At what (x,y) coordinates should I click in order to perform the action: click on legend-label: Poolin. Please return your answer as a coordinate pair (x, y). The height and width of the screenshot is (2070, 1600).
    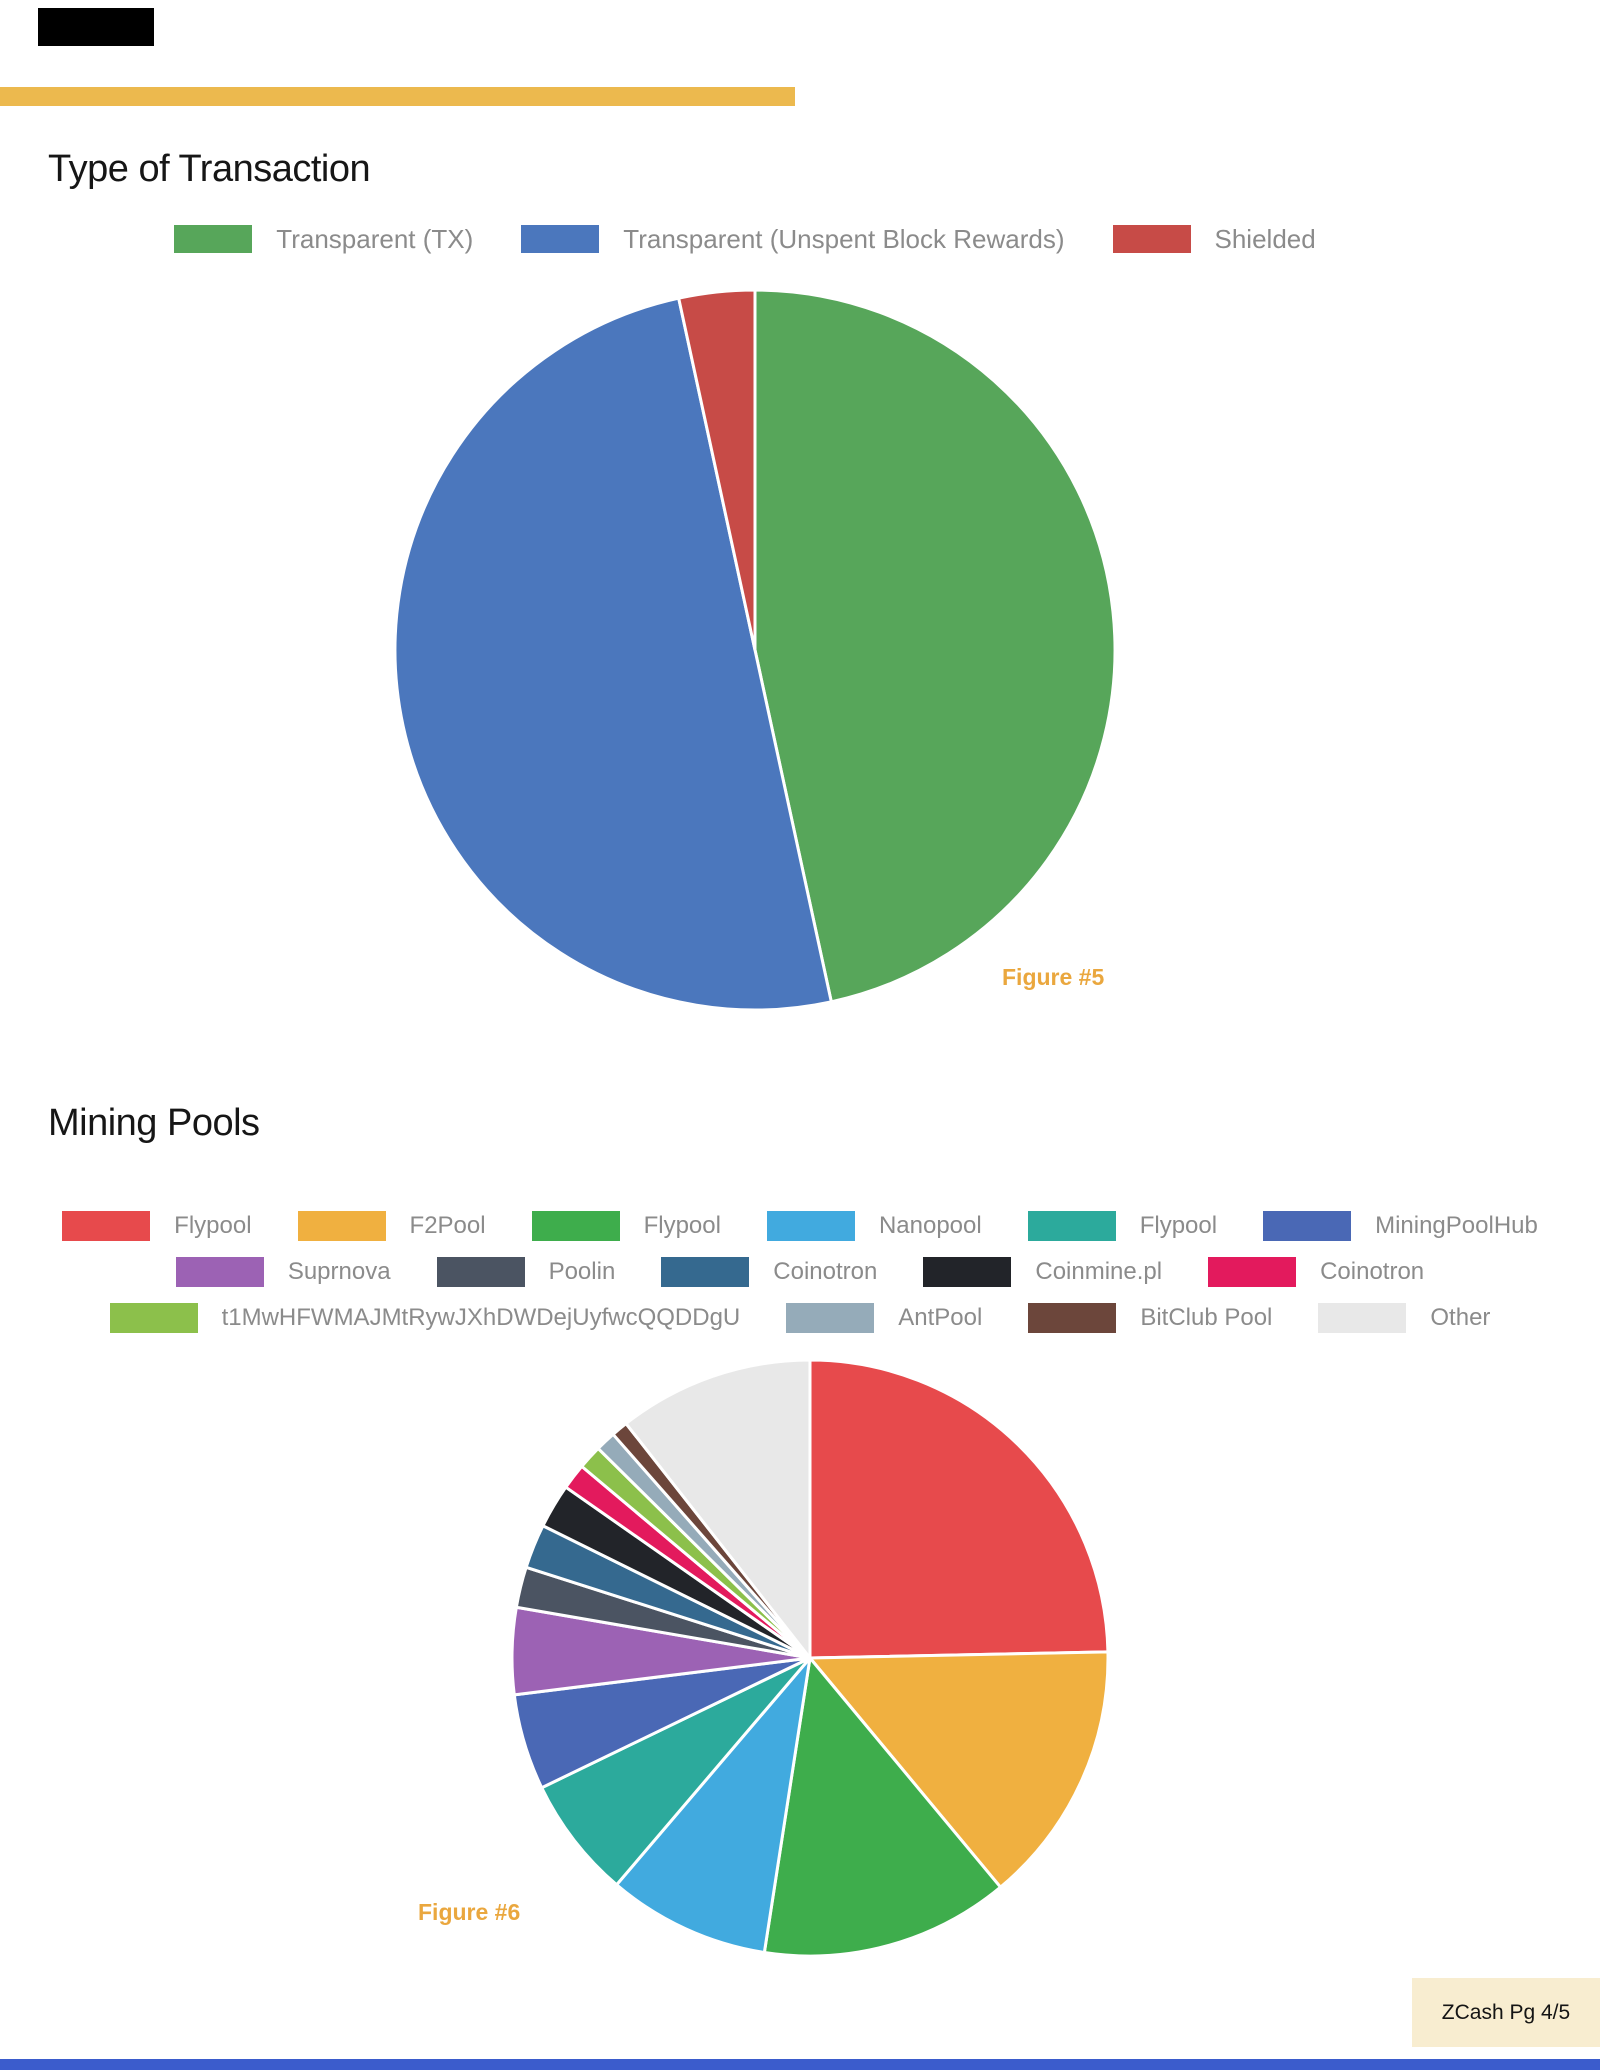
    Looking at the image, I should click on (582, 1271).